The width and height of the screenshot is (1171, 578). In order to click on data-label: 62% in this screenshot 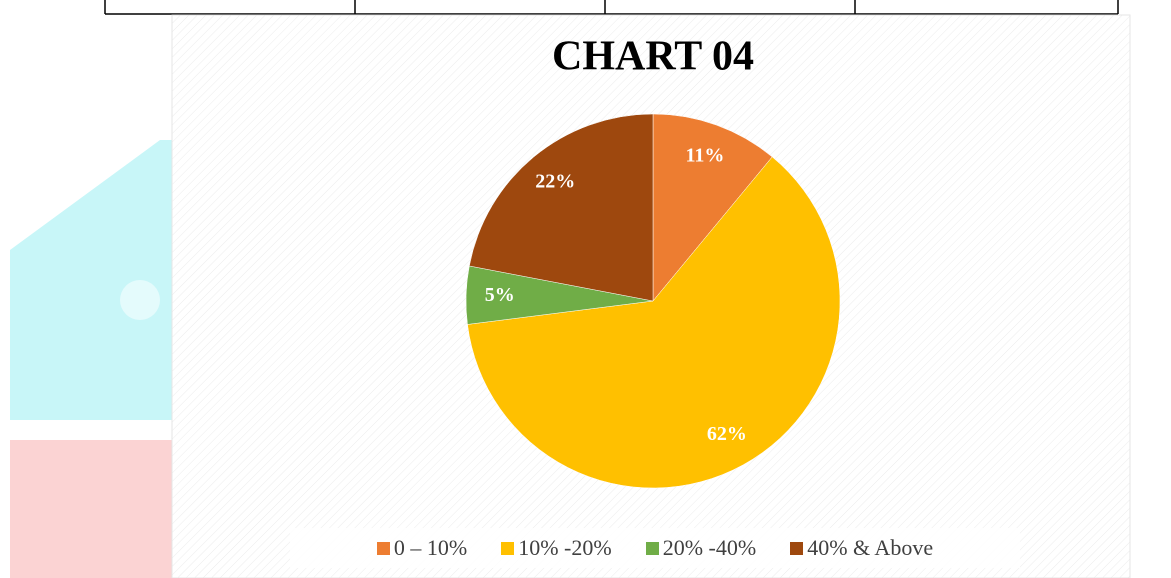, I will do `click(727, 434)`.